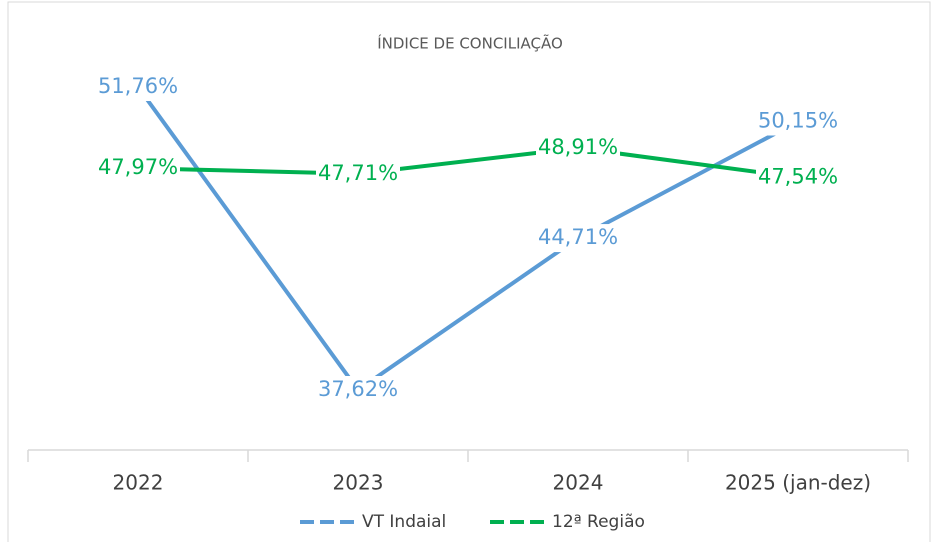 The image size is (939, 542). Describe the element at coordinates (470, 43) in the screenshot. I see `chart-title: ÍNDICE DE CONCILIAÇÃO` at that location.